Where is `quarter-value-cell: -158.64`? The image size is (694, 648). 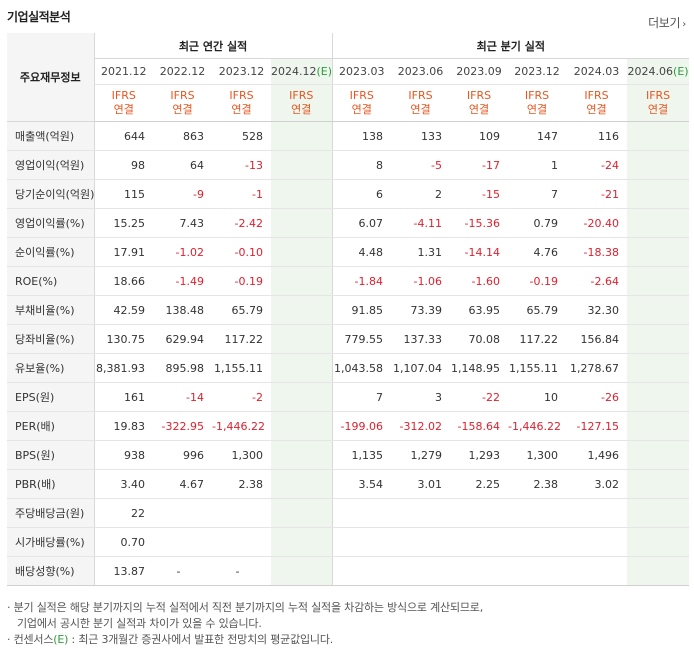
quarter-value-cell: -158.64 is located at coordinates (479, 426).